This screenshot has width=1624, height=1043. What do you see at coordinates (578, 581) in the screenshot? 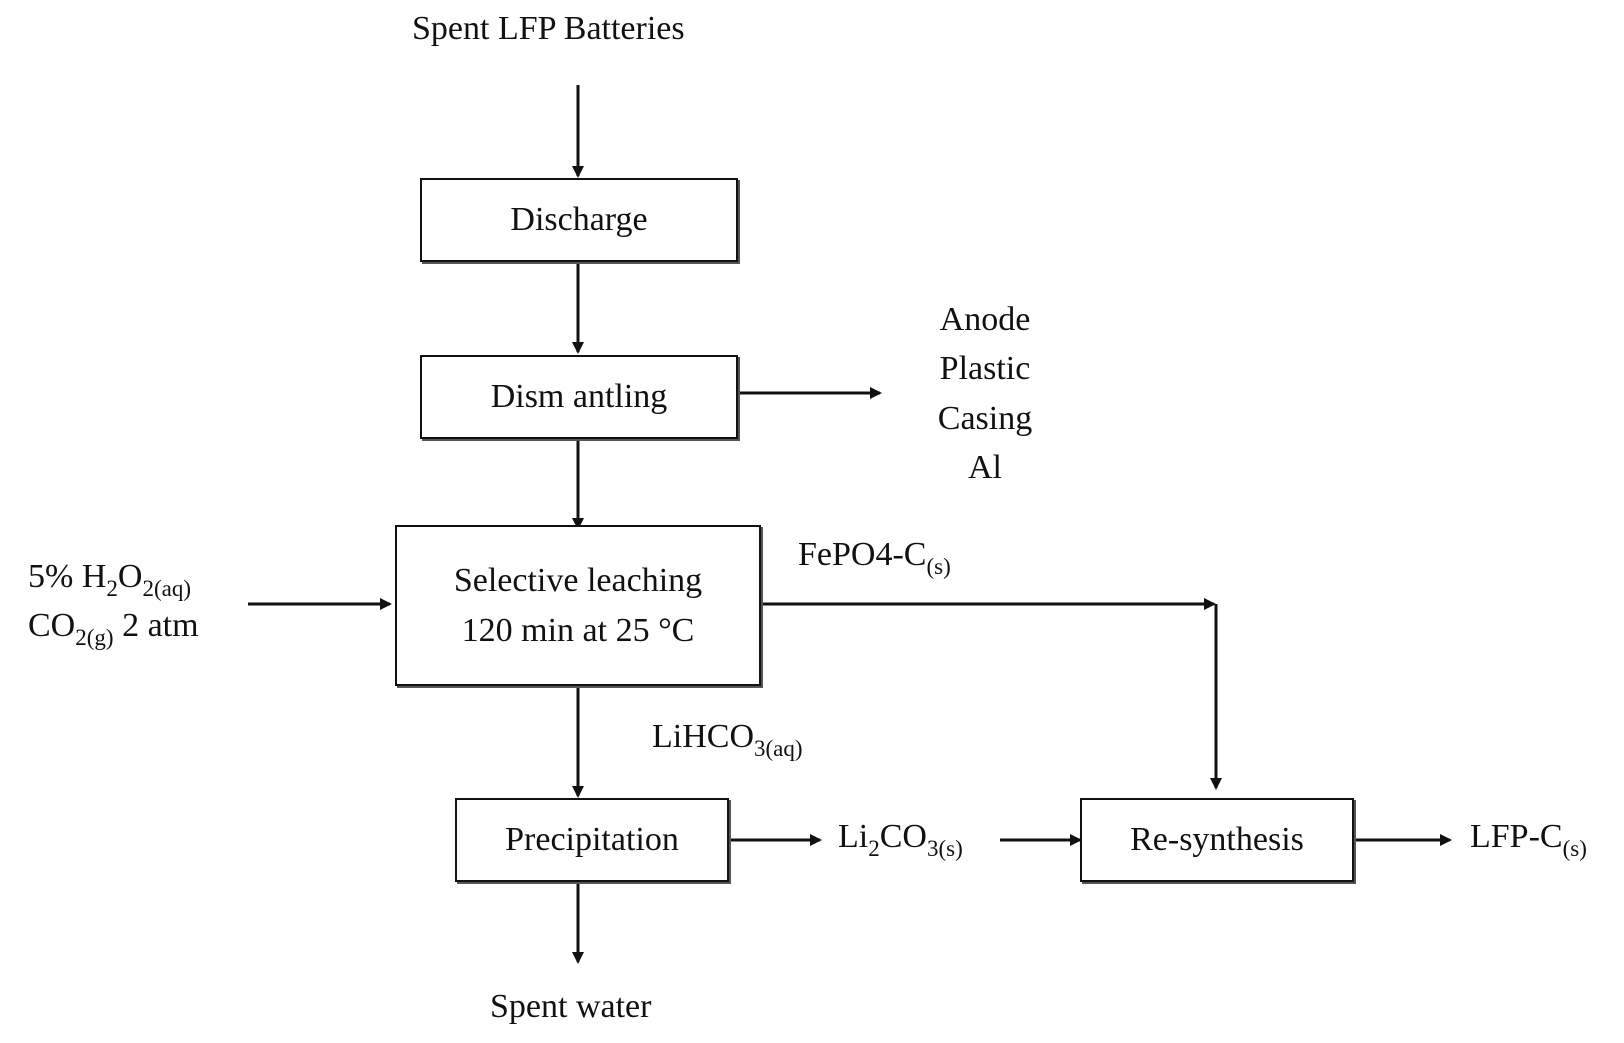
I see `leaching-label-line1: Selective leaching` at bounding box center [578, 581].